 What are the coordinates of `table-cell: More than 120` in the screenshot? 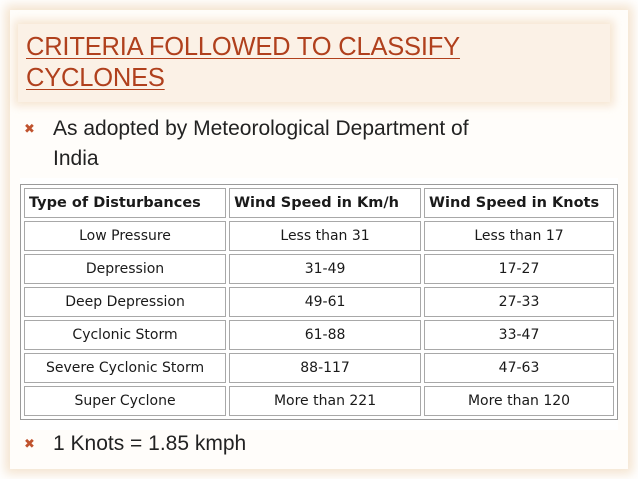 It's located at (519, 401).